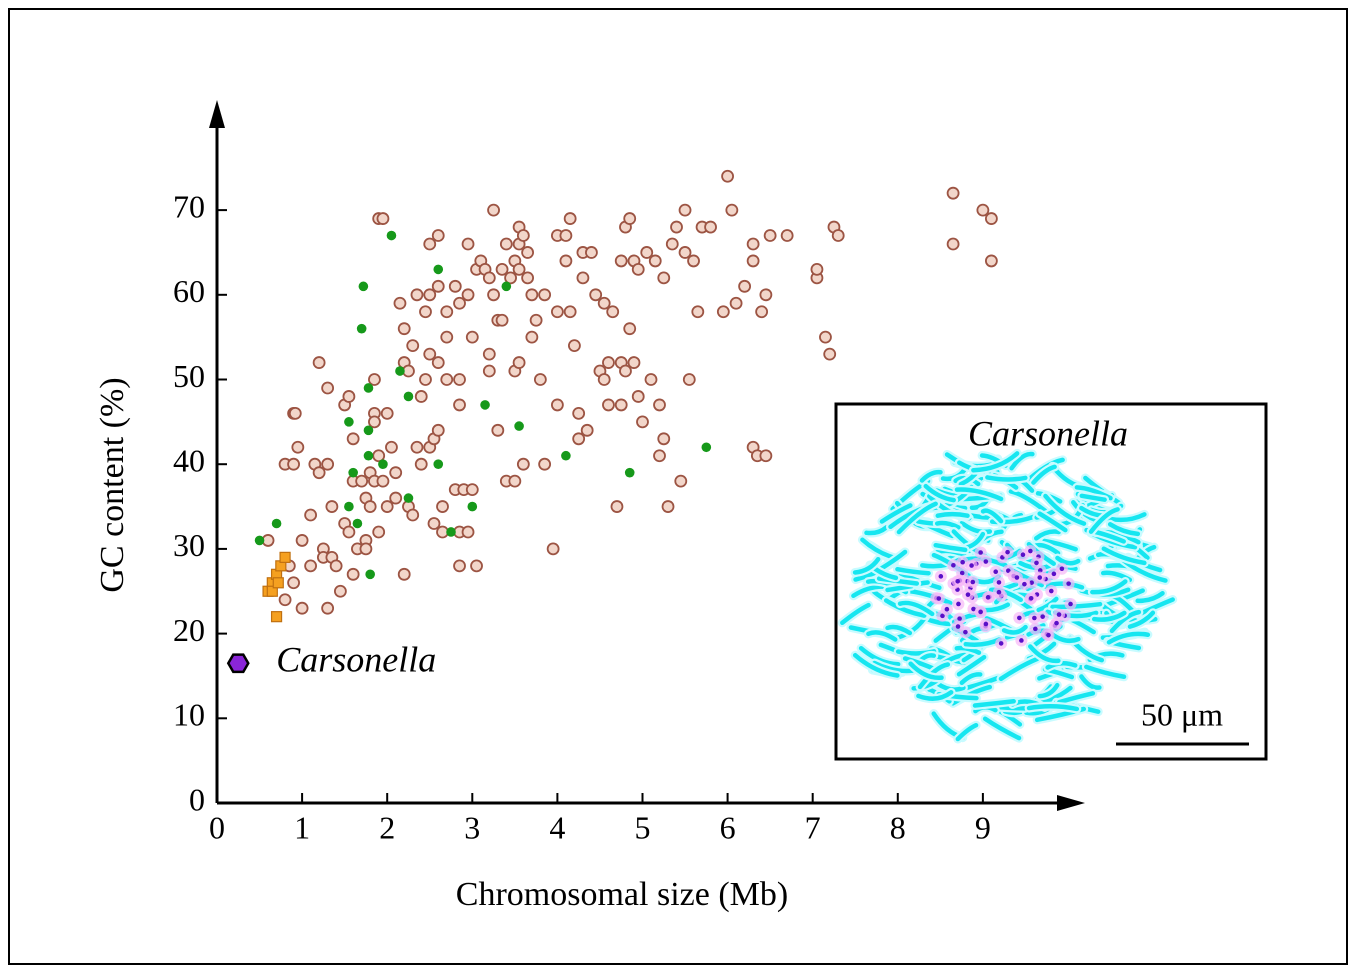  Describe the element at coordinates (356, 660) in the screenshot. I see `annotation: Carsonella` at that location.